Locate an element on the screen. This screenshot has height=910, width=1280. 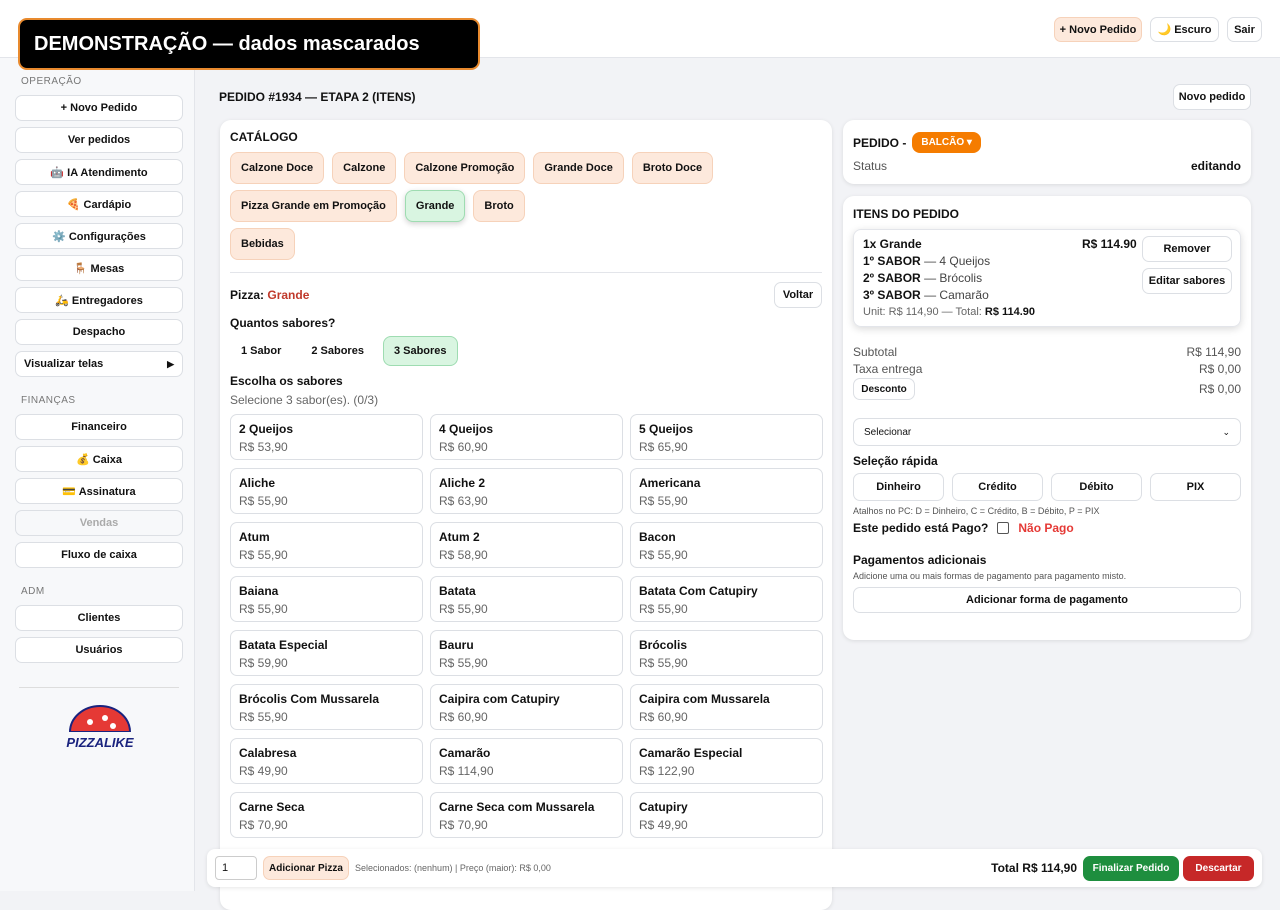
nav-button: Usuários is located at coordinates (99, 650).